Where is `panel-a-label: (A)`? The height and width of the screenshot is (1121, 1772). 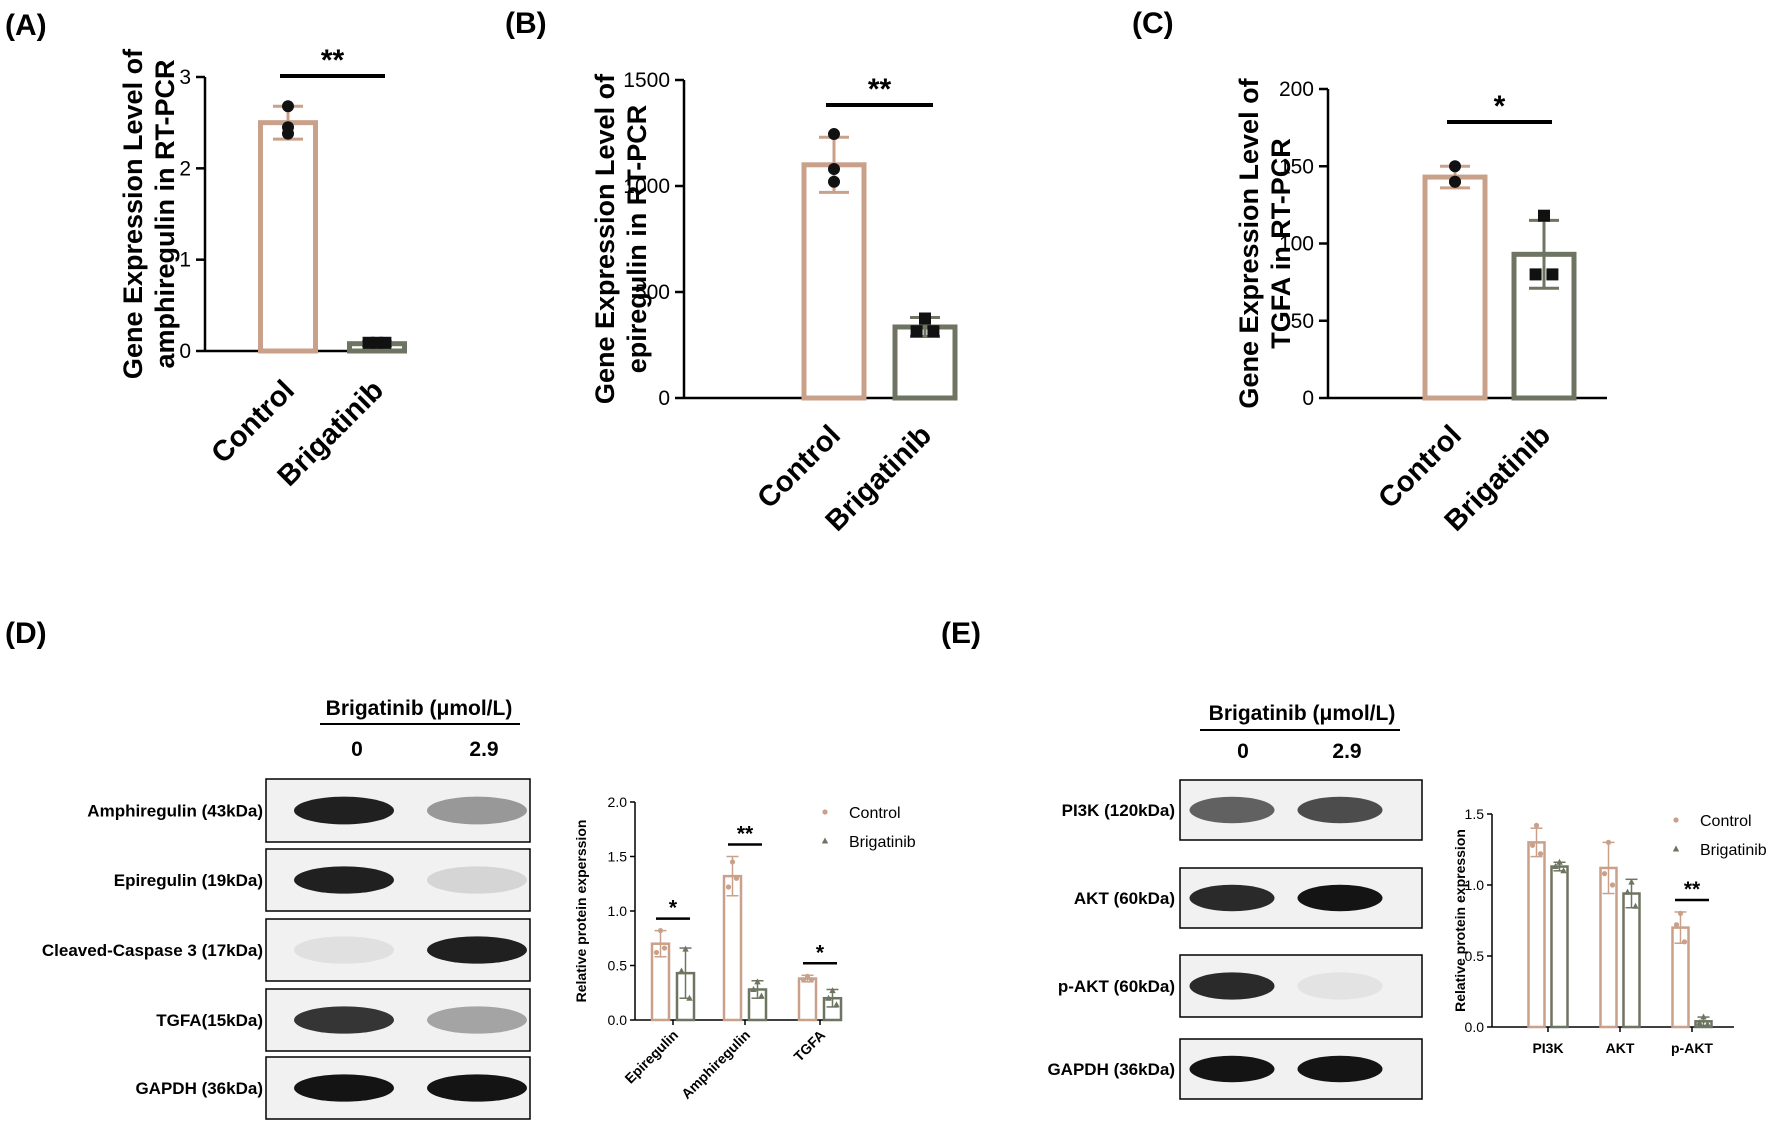 panel-a-label: (A) is located at coordinates (26, 25).